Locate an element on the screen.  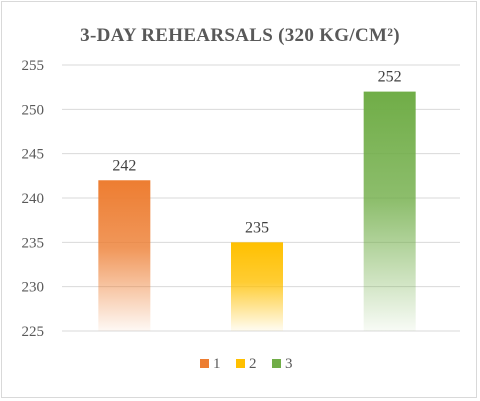
y-tick-label: 235 is located at coordinates (33, 243).